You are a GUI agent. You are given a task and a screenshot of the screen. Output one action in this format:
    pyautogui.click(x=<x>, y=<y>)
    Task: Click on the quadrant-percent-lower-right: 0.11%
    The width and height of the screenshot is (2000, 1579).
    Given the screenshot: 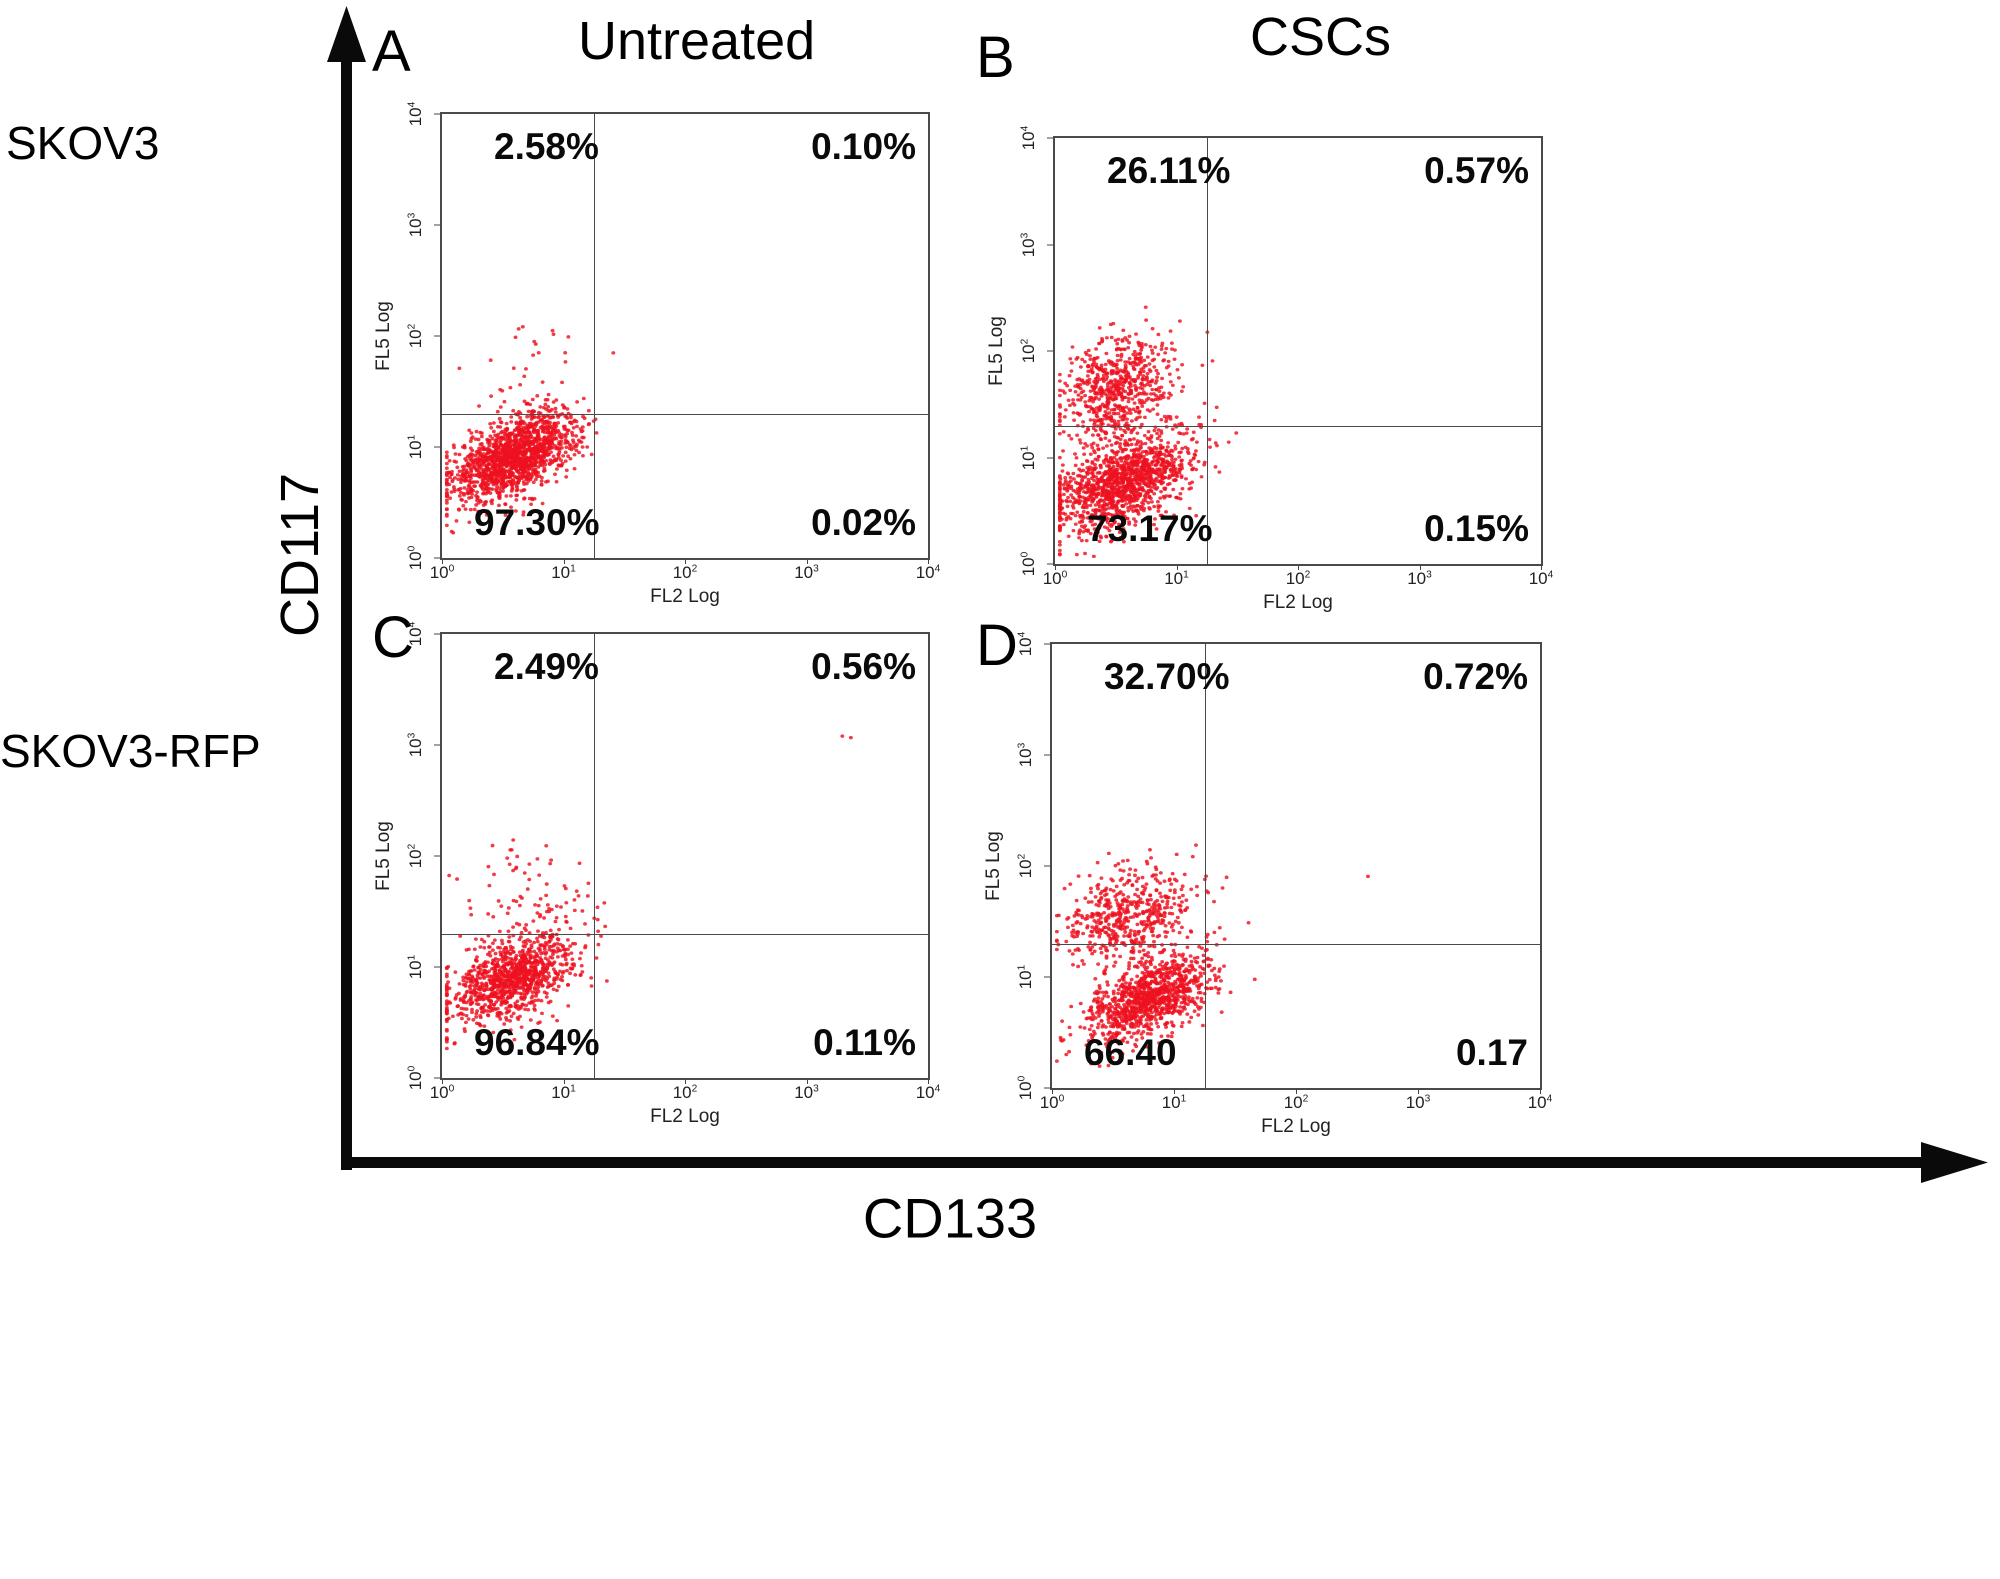 What is the action you would take?
    pyautogui.click(x=864, y=1042)
    